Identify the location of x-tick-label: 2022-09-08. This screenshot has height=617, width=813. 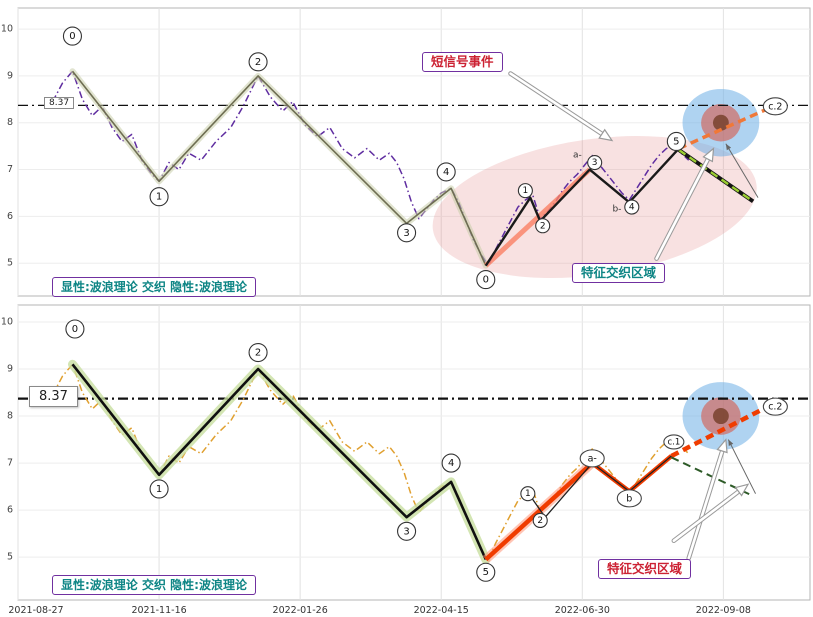
(723, 610).